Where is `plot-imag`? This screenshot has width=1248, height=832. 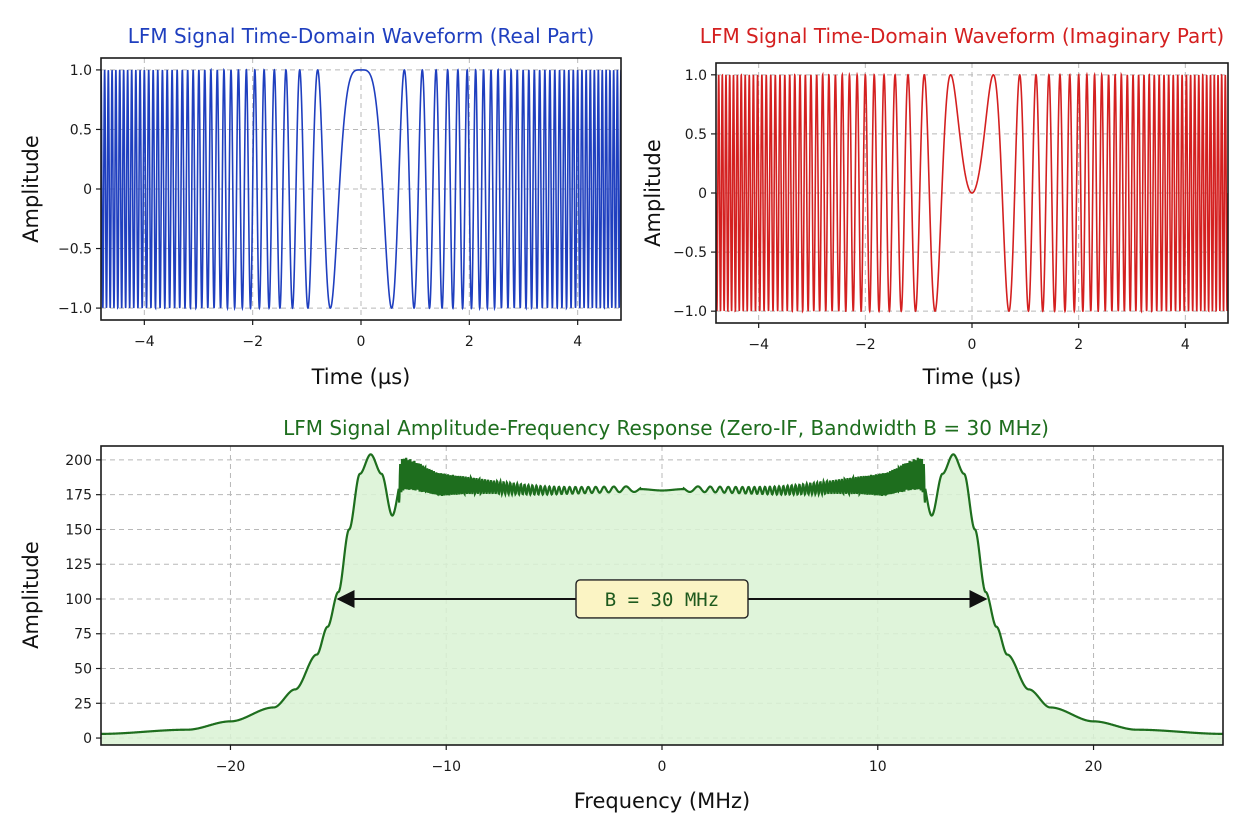 plot-imag is located at coordinates (972, 192).